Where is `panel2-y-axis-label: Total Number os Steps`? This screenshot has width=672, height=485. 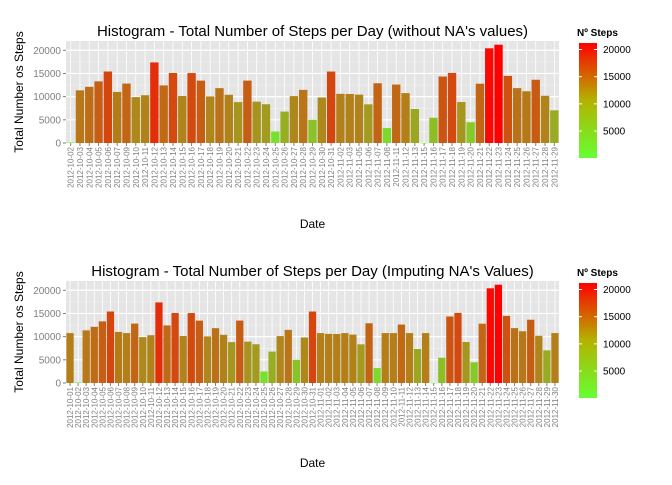
panel2-y-axis-label: Total Number os Steps is located at coordinates (19, 331).